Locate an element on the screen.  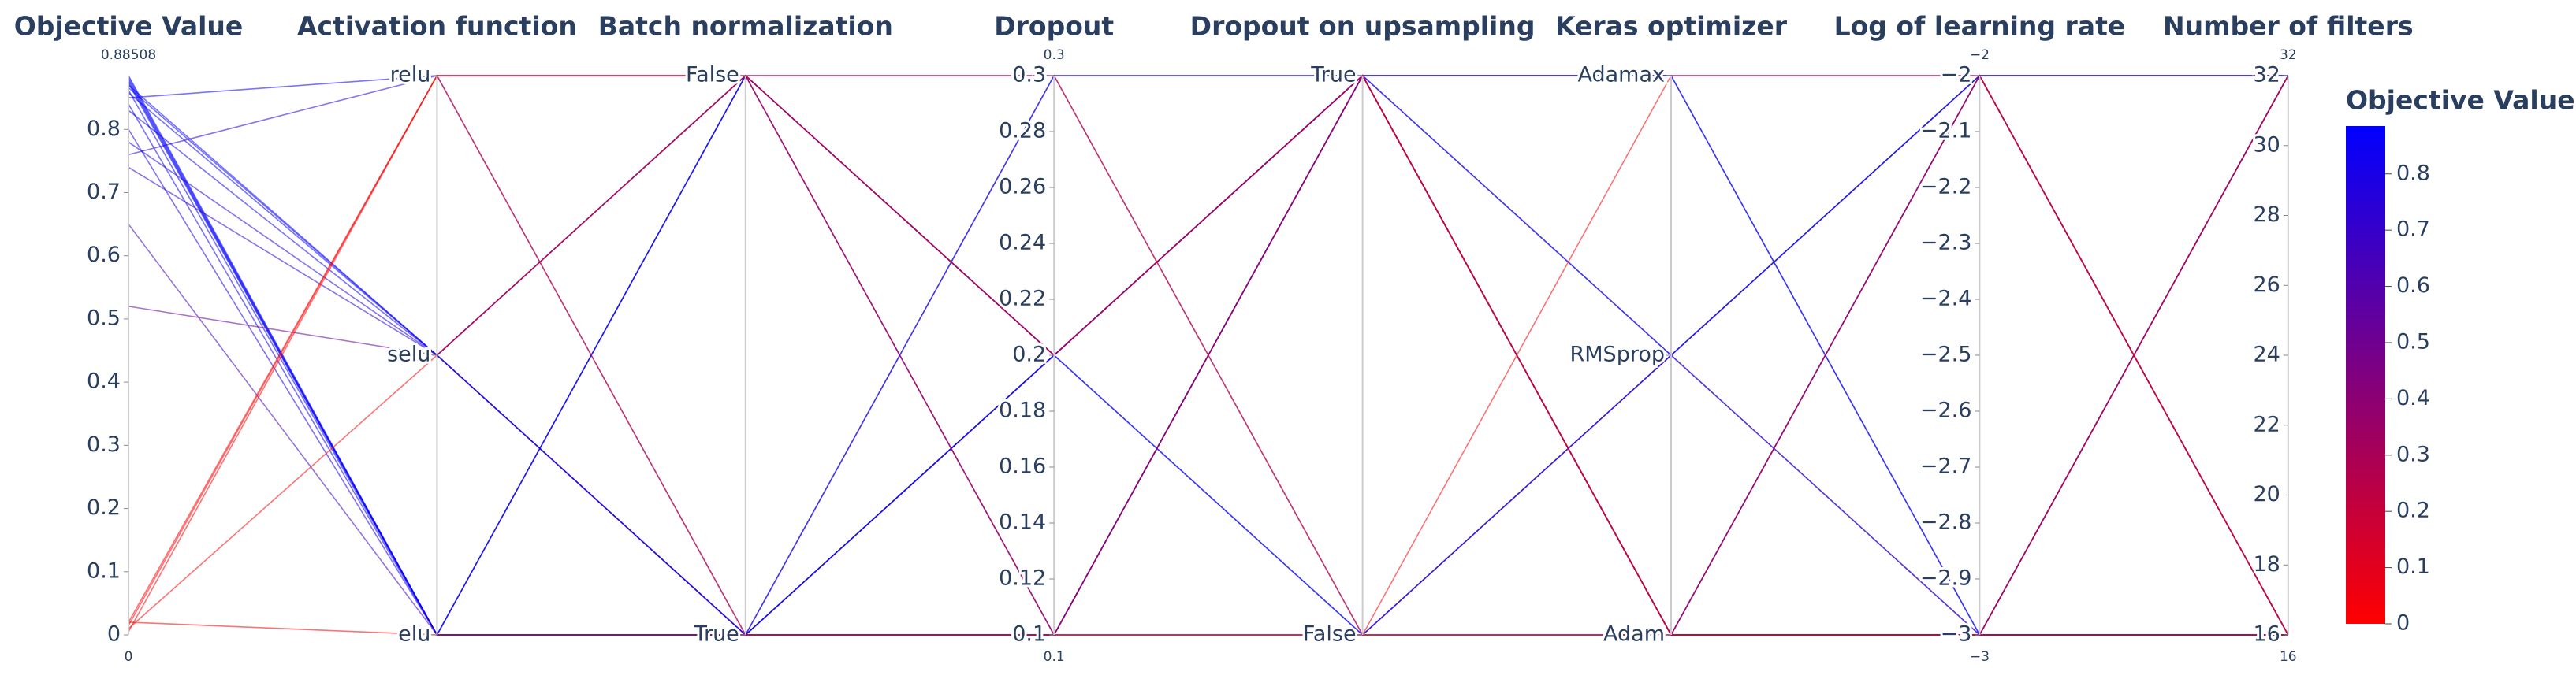
tick-label: 32 is located at coordinates (2266, 75).